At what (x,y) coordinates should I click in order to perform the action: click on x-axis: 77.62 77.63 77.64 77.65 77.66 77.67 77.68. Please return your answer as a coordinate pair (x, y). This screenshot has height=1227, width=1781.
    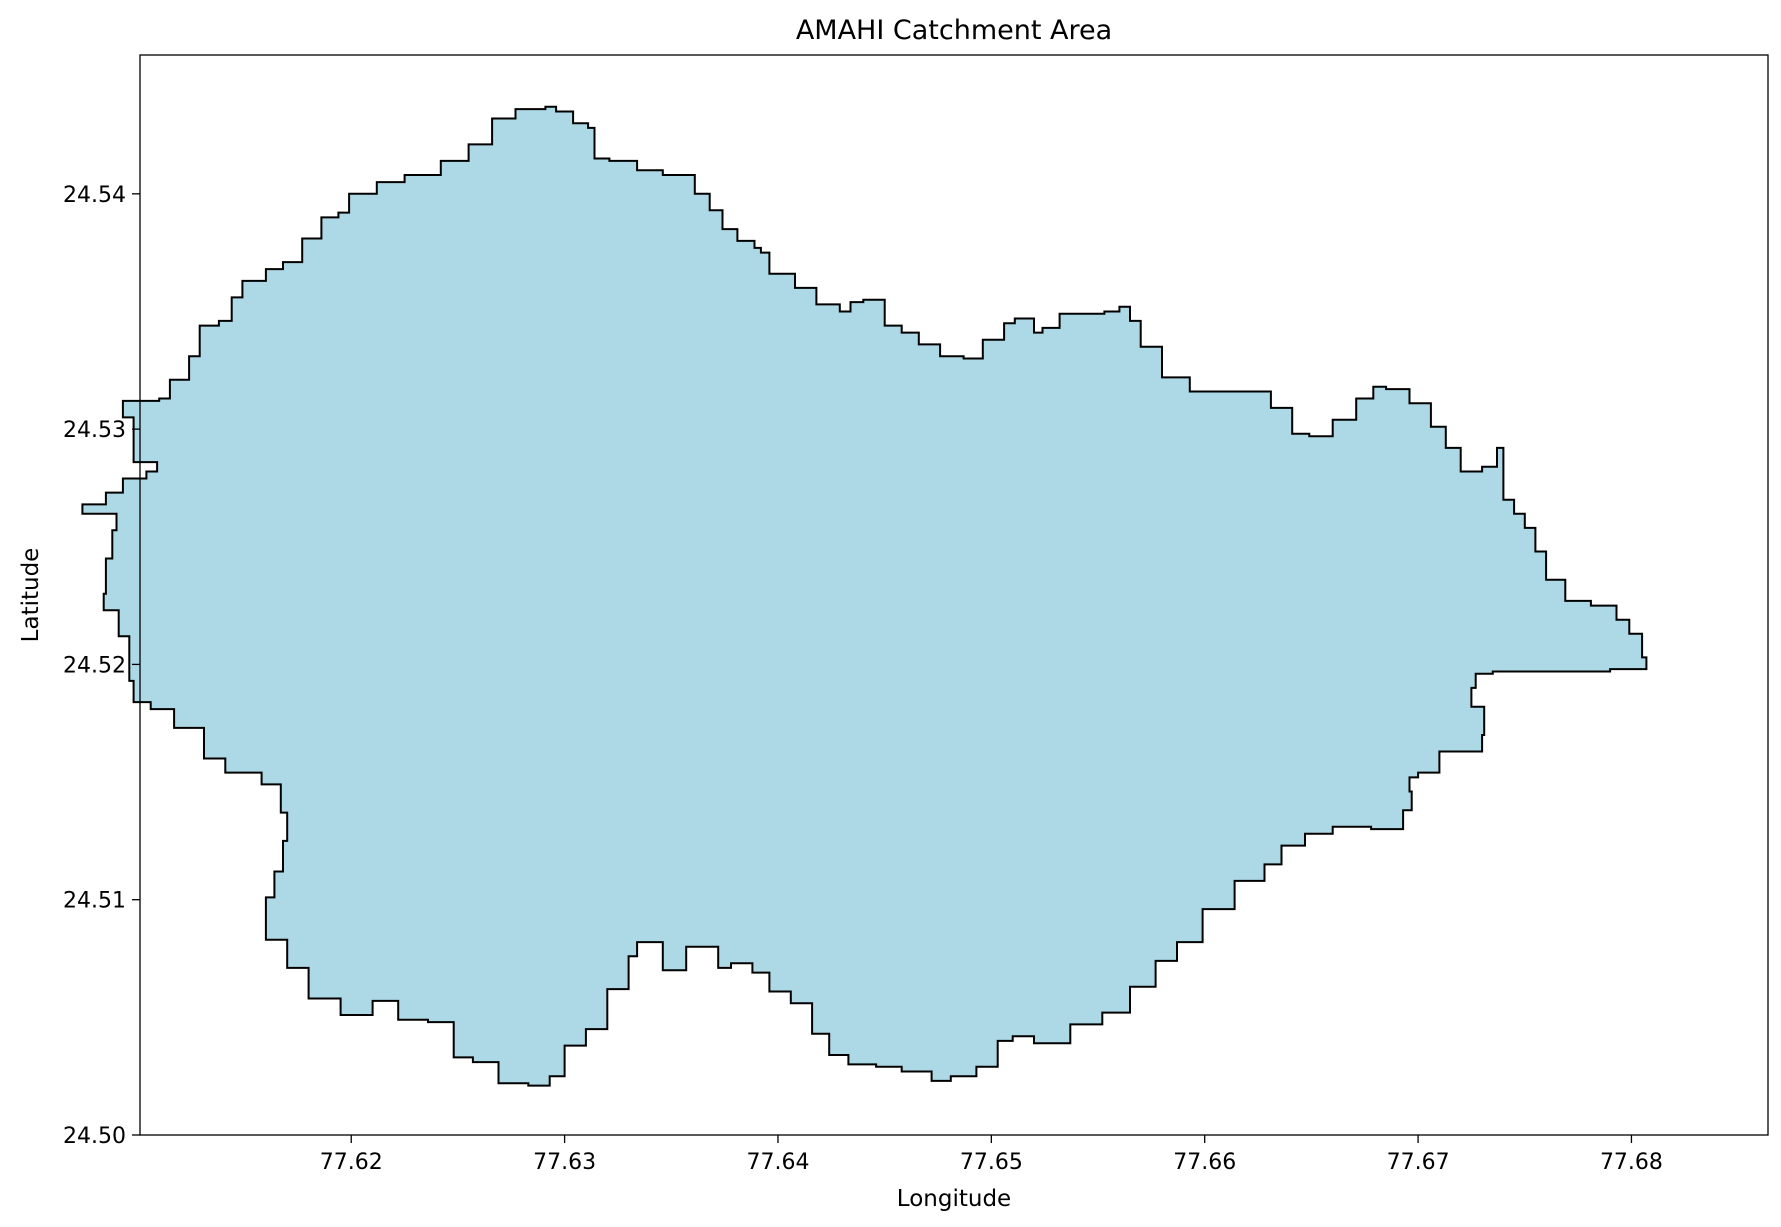
    Looking at the image, I should click on (991, 1155).